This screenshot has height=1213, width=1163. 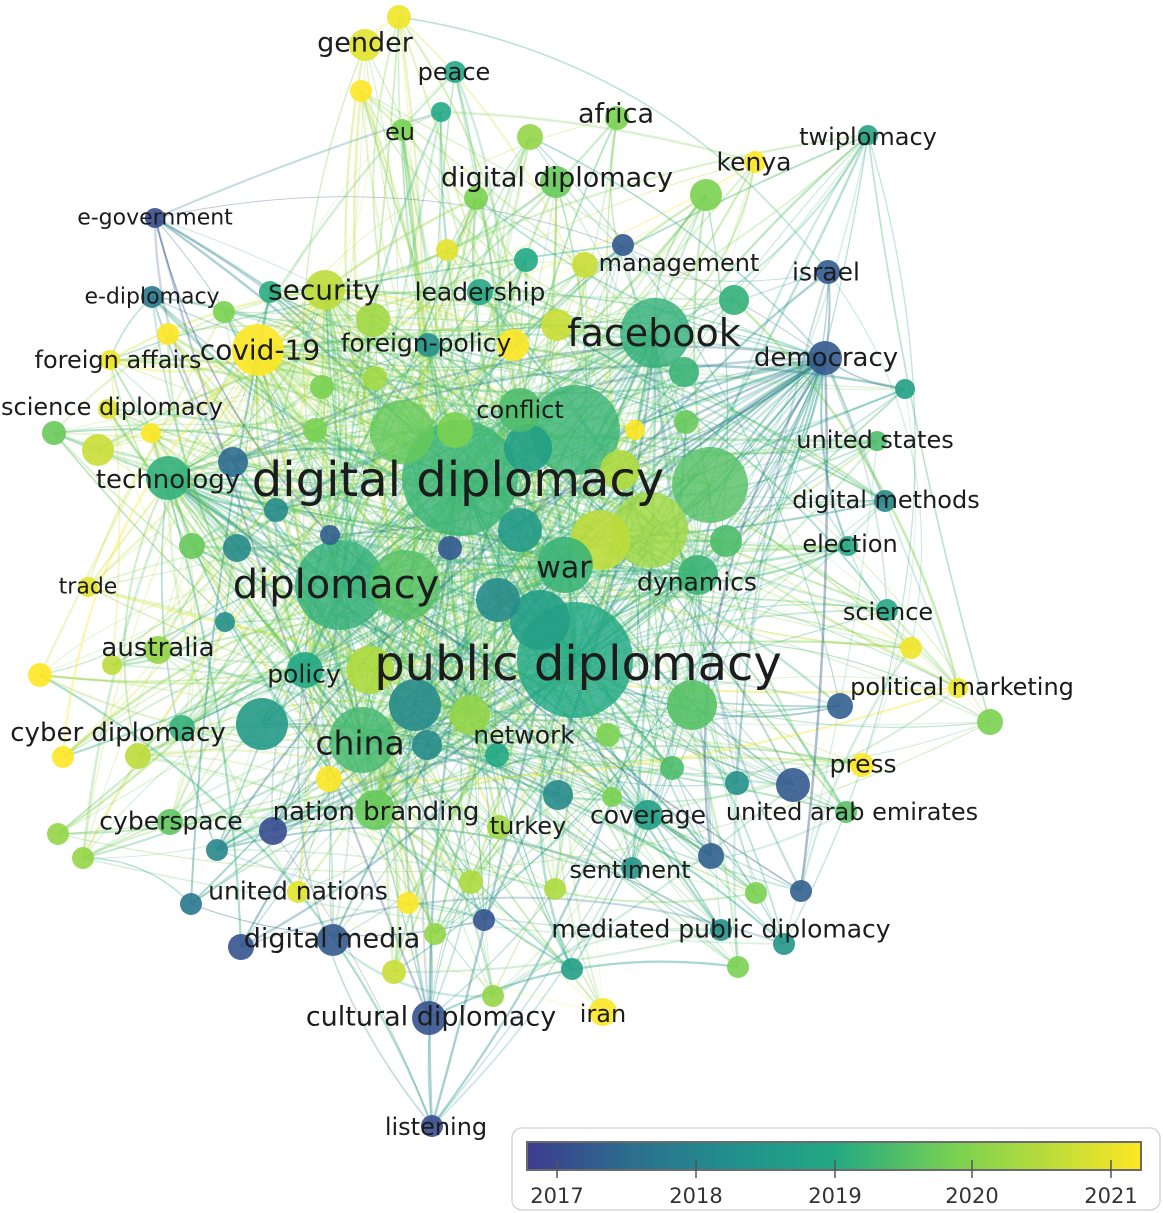 What do you see at coordinates (825, 358) in the screenshot?
I see `node-democracy` at bounding box center [825, 358].